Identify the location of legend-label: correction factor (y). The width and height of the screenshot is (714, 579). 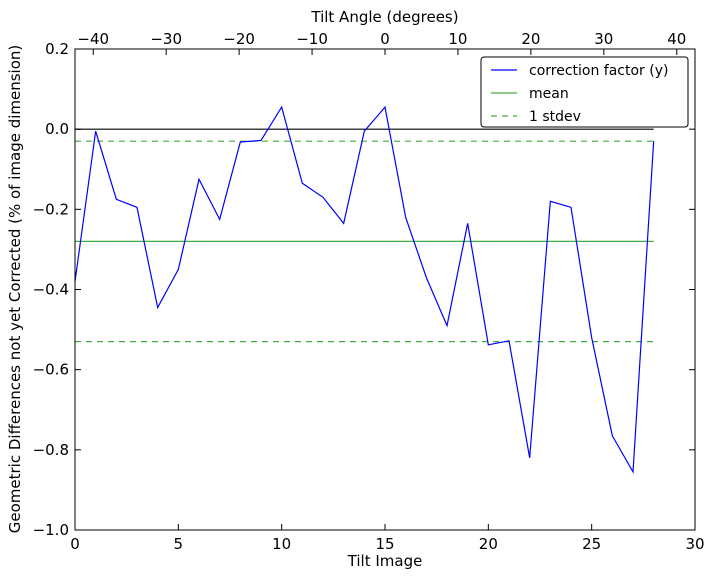
(598, 71).